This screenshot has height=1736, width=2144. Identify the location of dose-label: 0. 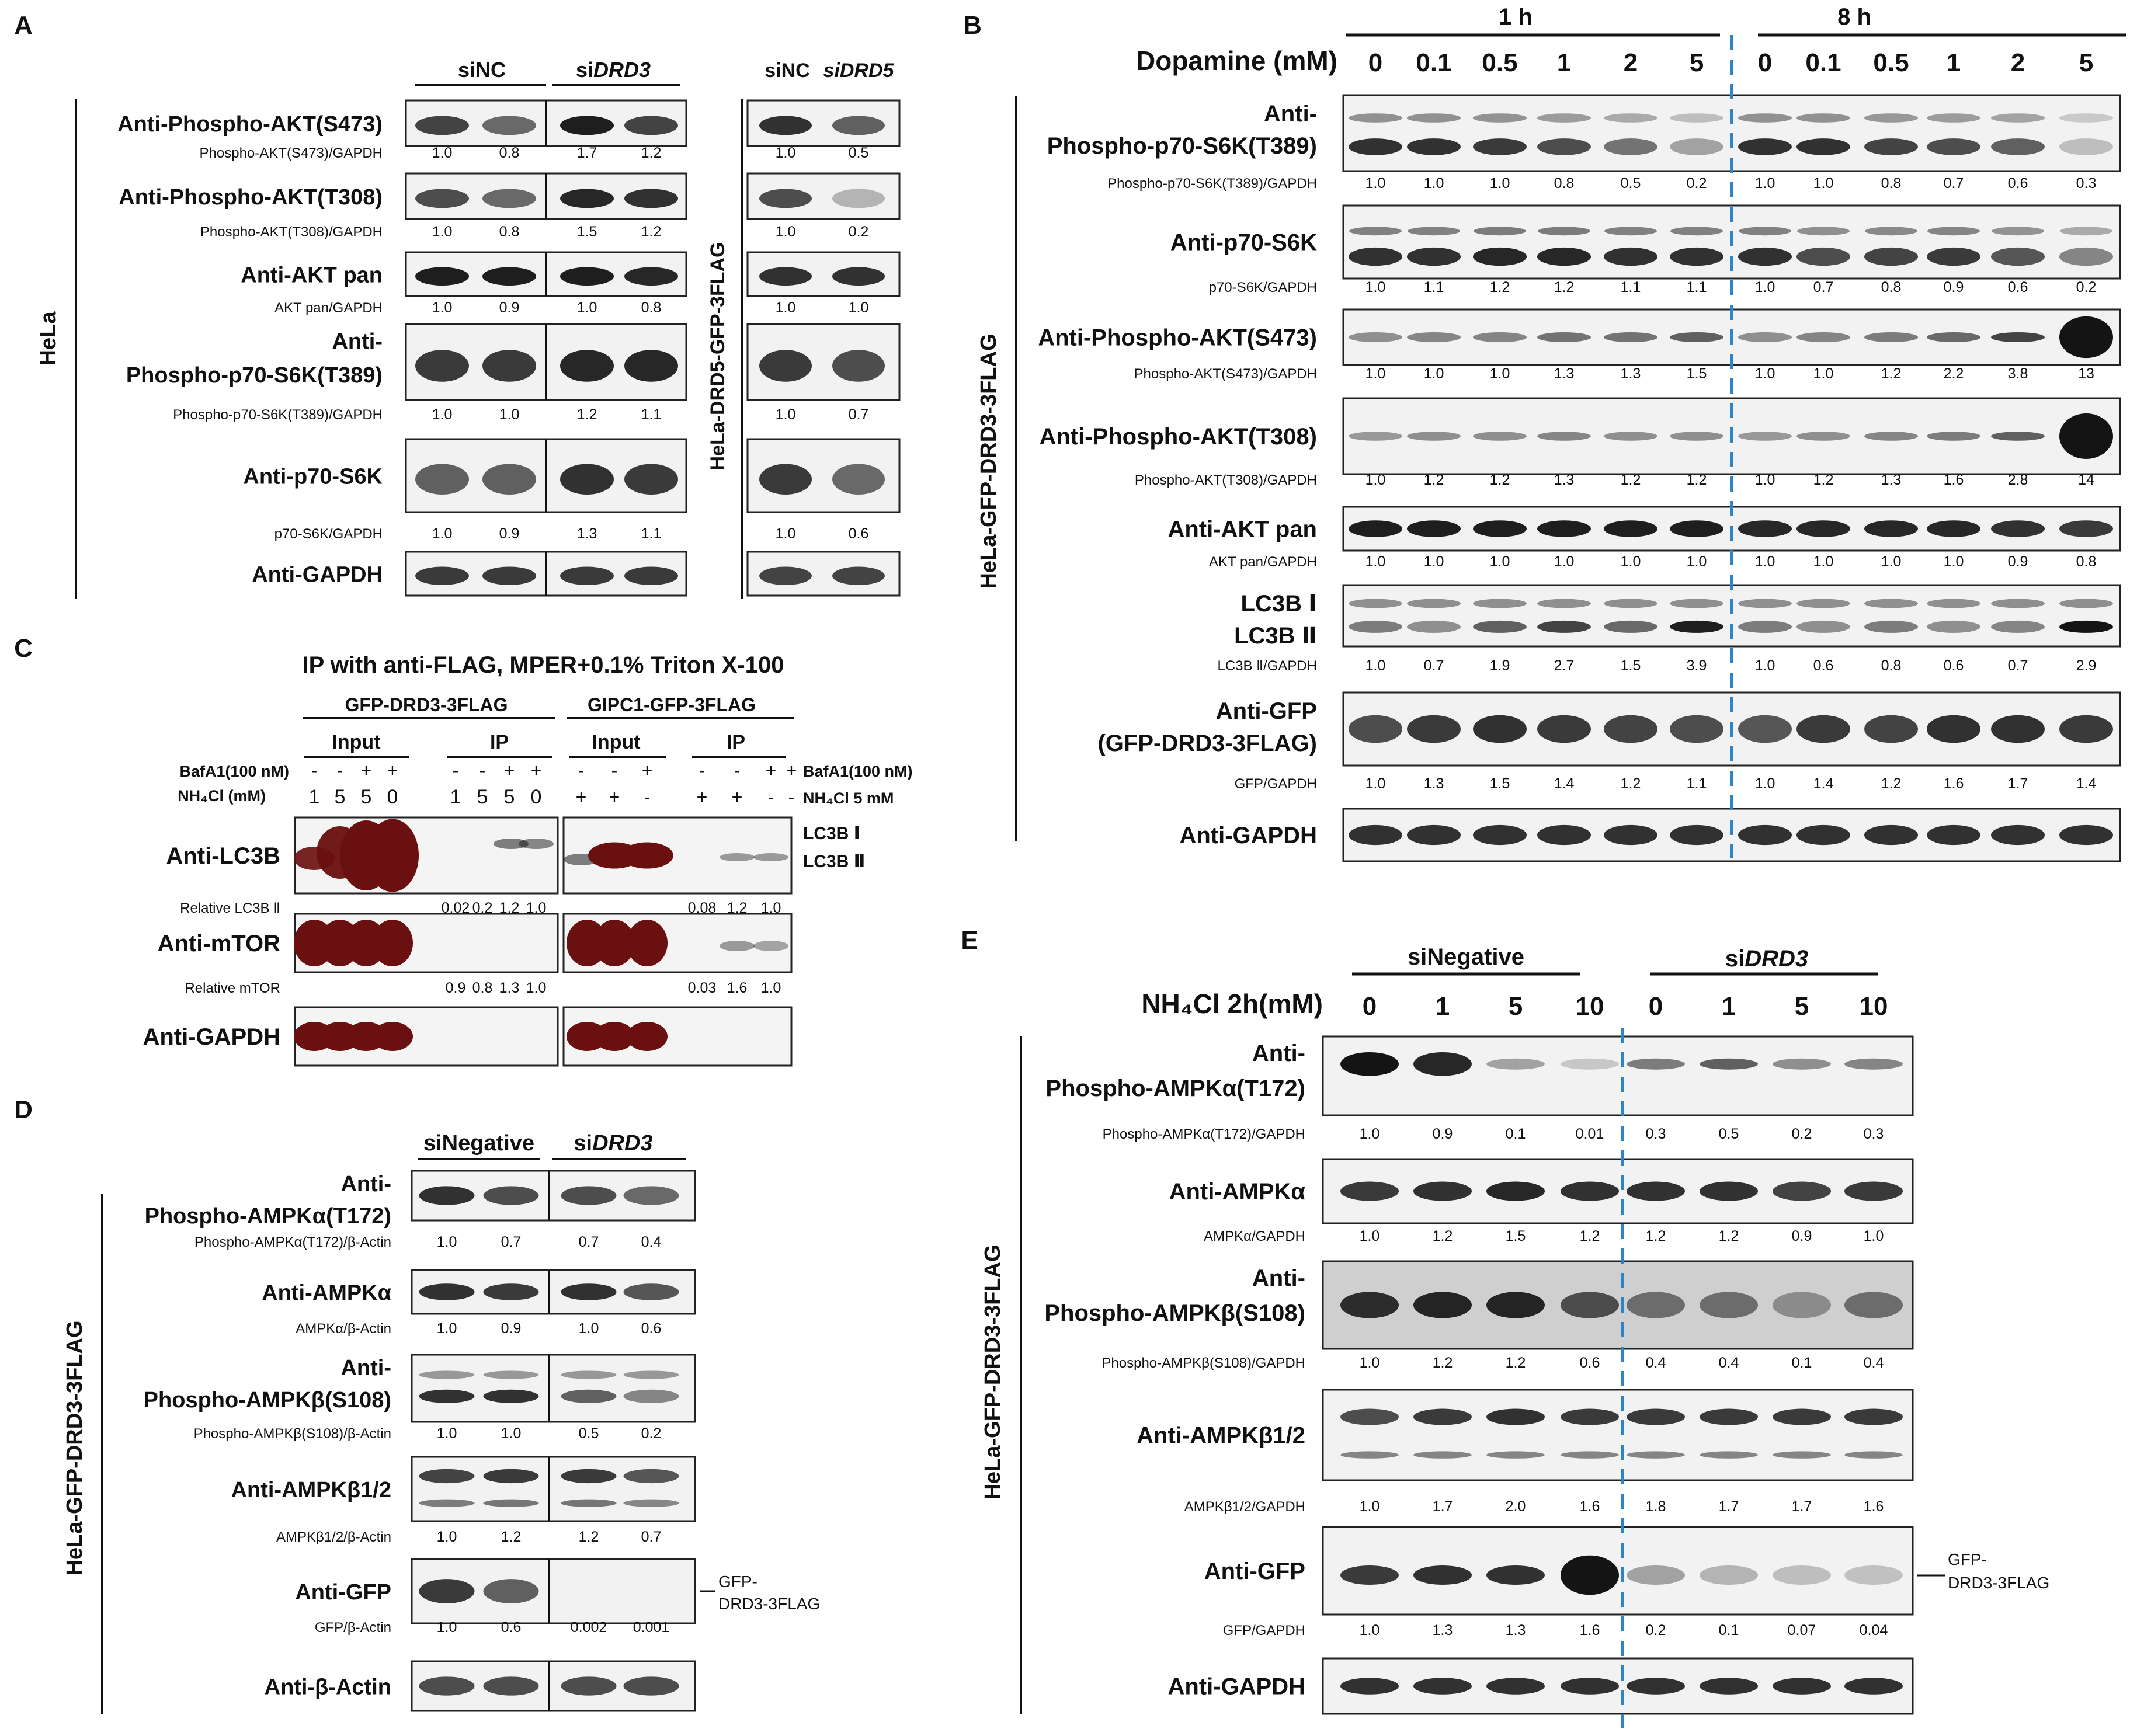
(1375, 62).